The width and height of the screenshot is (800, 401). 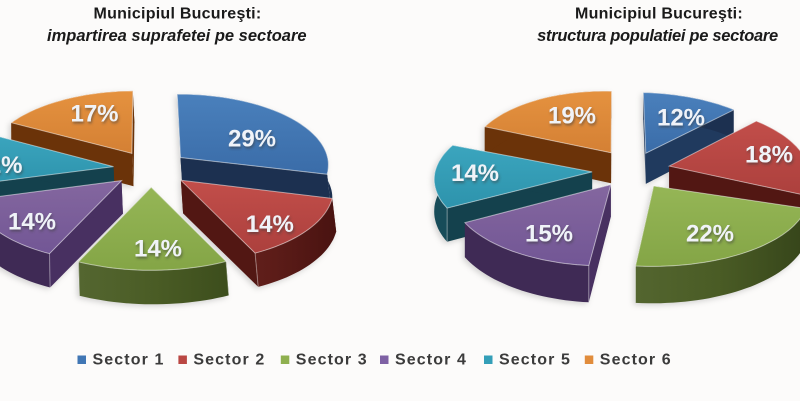 What do you see at coordinates (572, 116) in the screenshot?
I see `svg-text: 19%` at bounding box center [572, 116].